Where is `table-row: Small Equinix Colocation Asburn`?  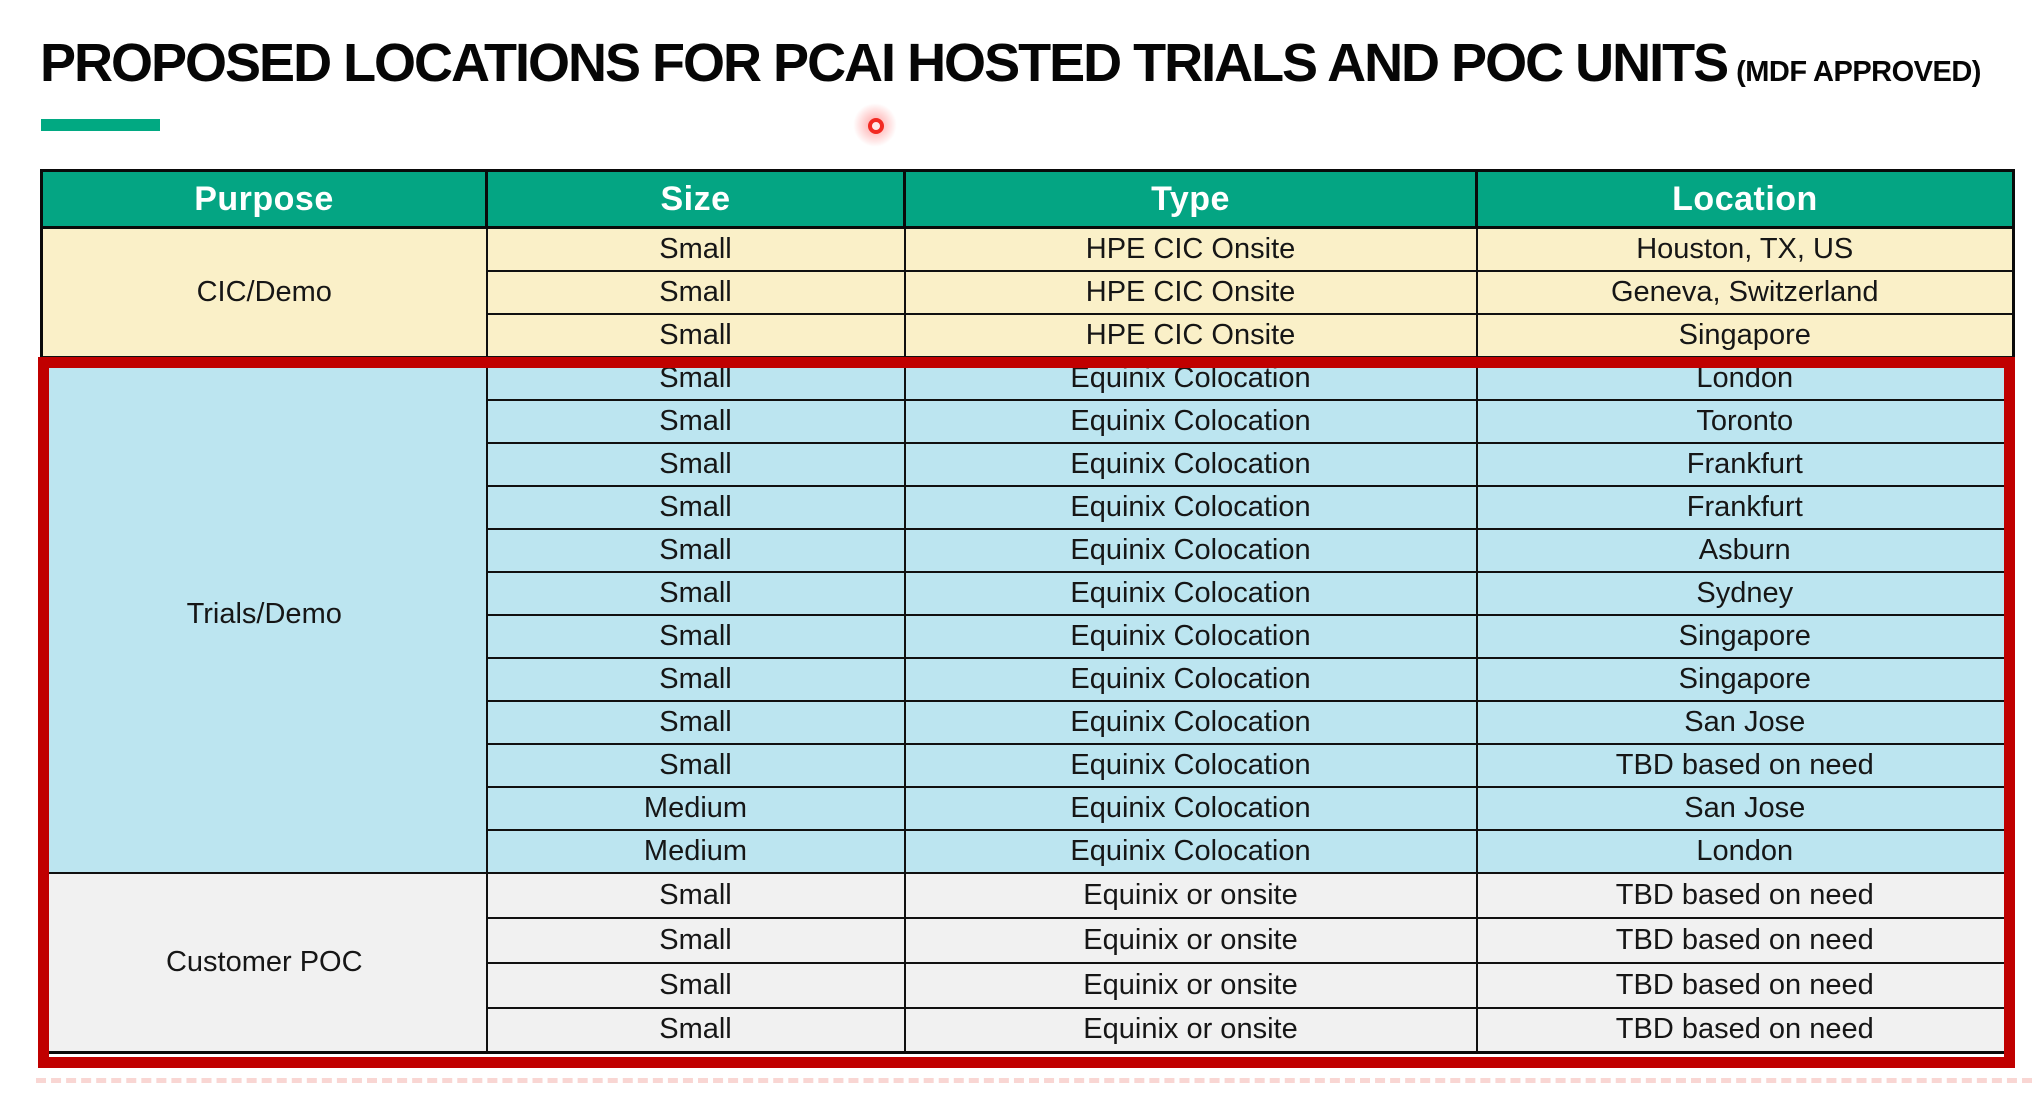
table-row: Small Equinix Colocation Asburn is located at coordinates (1028, 550).